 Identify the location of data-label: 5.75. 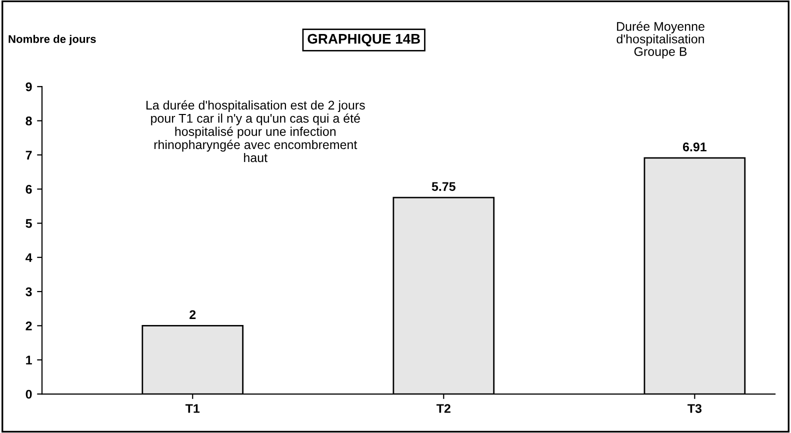
(444, 186).